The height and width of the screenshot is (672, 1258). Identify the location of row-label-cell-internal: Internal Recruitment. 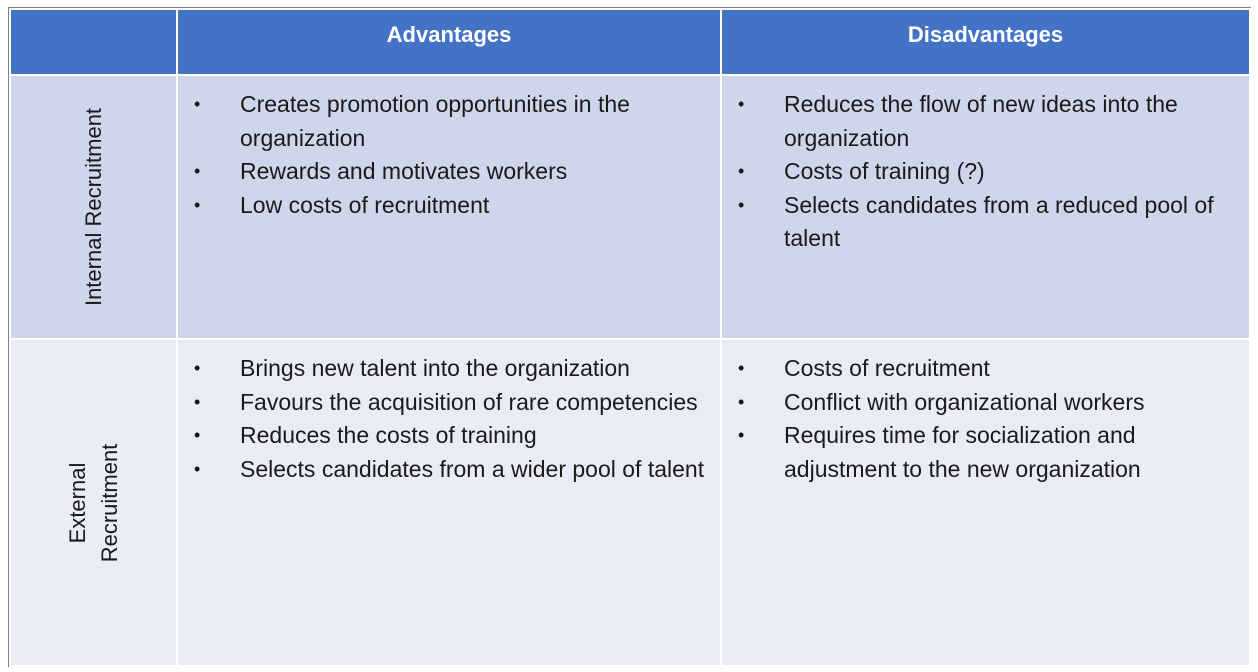
(93, 207).